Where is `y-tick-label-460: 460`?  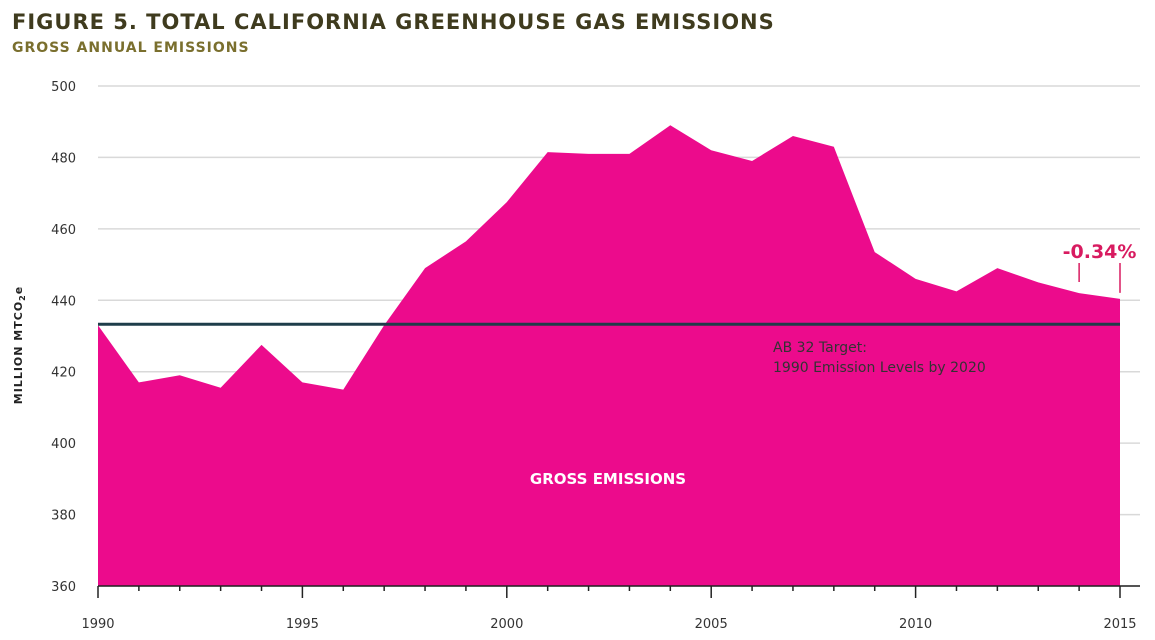 y-tick-label-460: 460 is located at coordinates (63, 230).